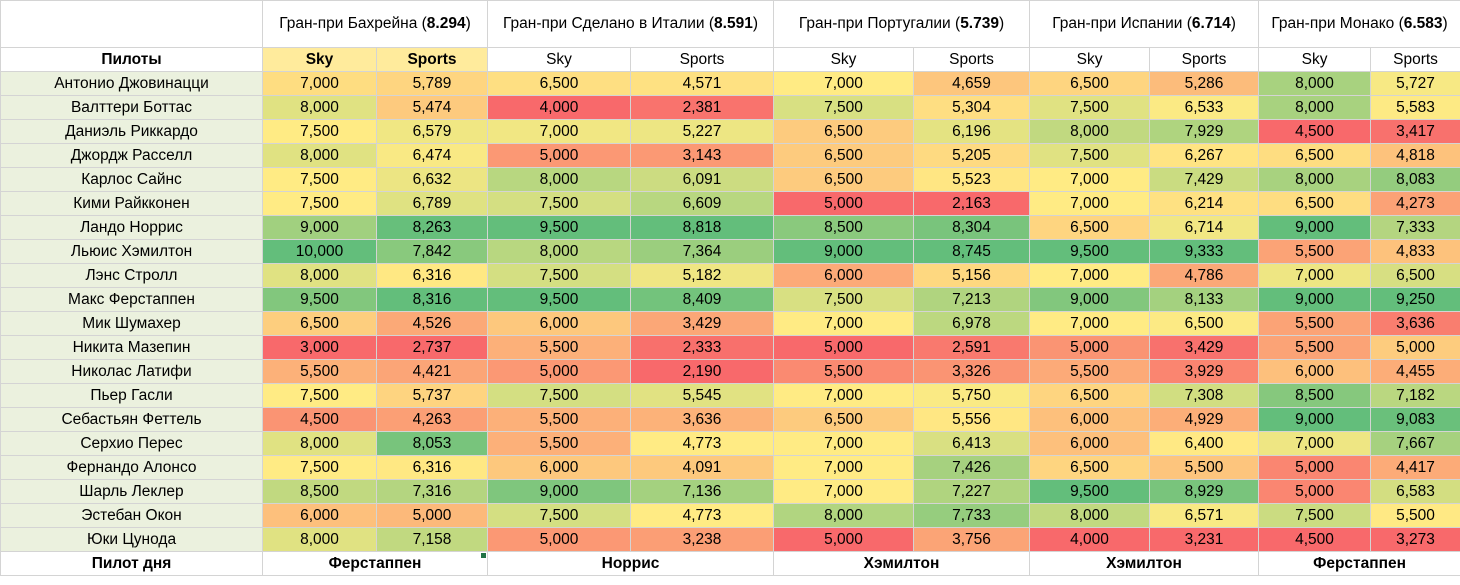 This screenshot has height=585, width=1460. What do you see at coordinates (972, 83) in the screenshot?
I see `sports-score-cell: 4,659` at bounding box center [972, 83].